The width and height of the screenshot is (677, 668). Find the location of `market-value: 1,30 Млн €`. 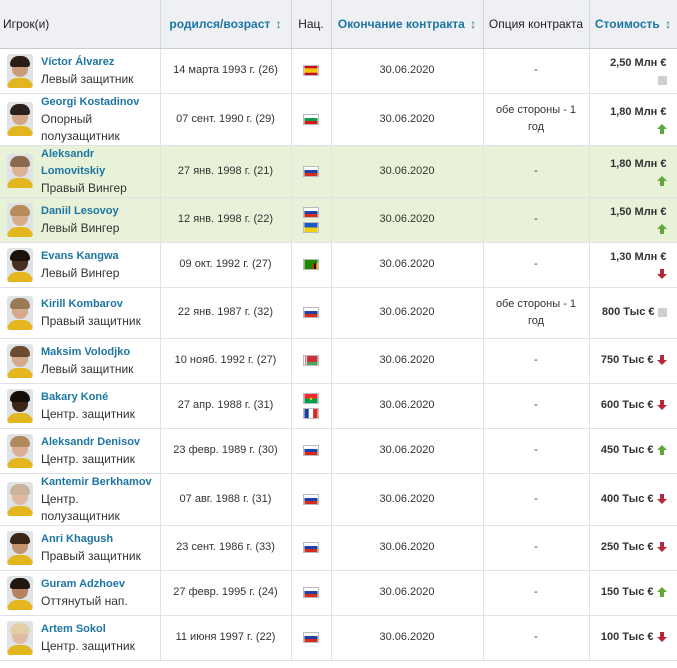

market-value: 1,30 Млн € is located at coordinates (638, 257).